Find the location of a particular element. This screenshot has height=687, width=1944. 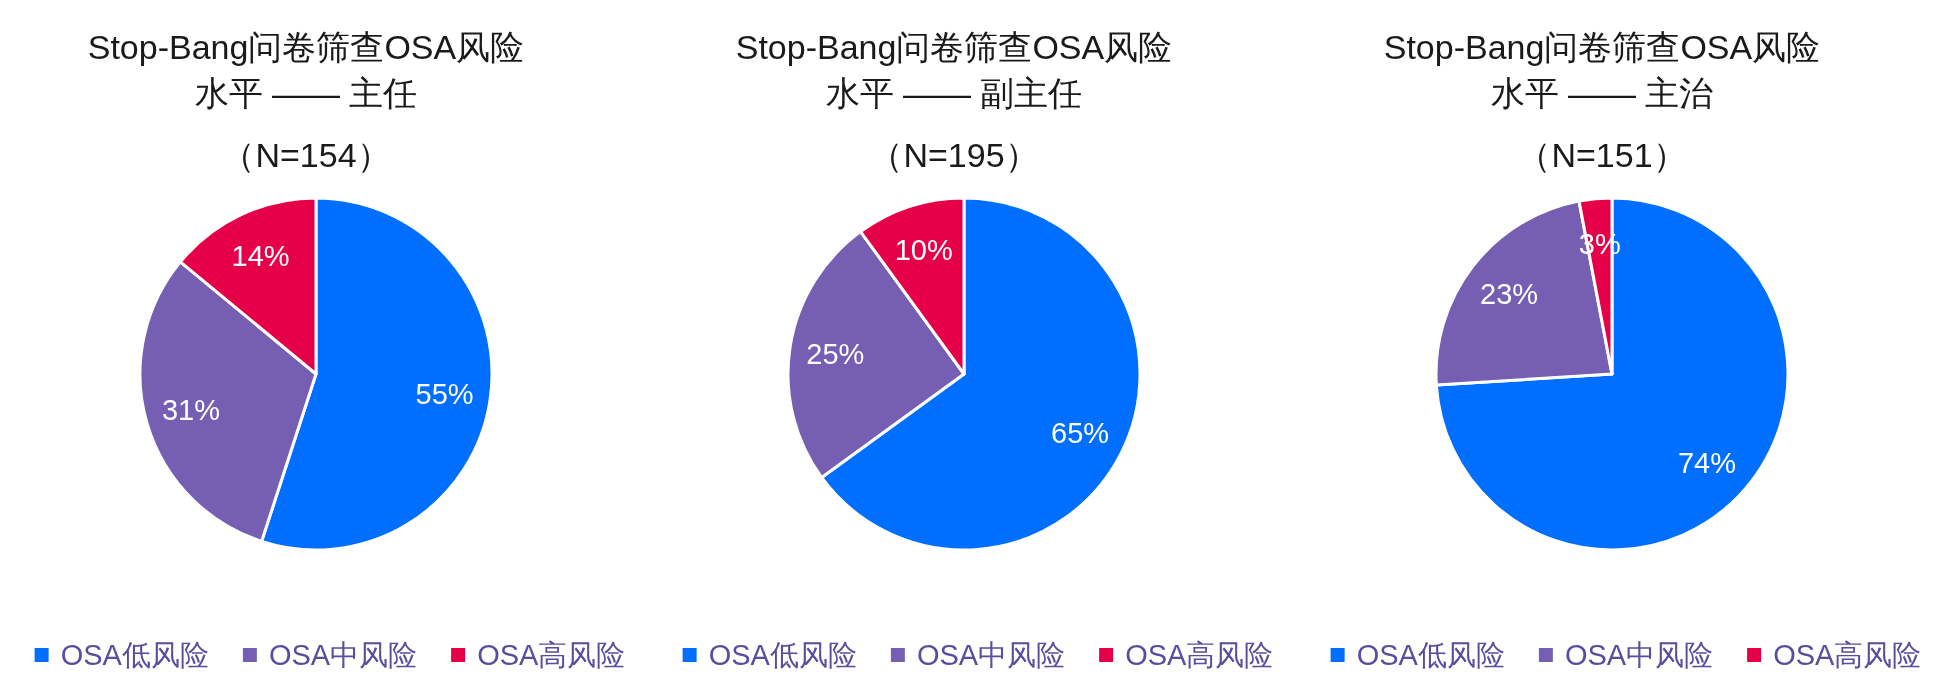

data-label: 23% is located at coordinates (1509, 294).